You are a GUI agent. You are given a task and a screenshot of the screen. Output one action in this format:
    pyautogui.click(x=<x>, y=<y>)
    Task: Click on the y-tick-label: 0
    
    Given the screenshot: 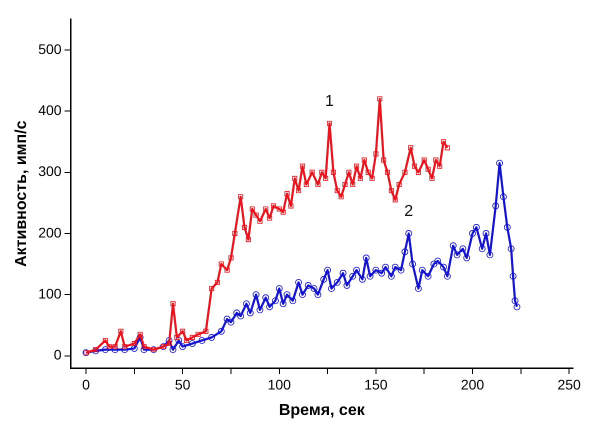 What is the action you would take?
    pyautogui.click(x=58, y=354)
    